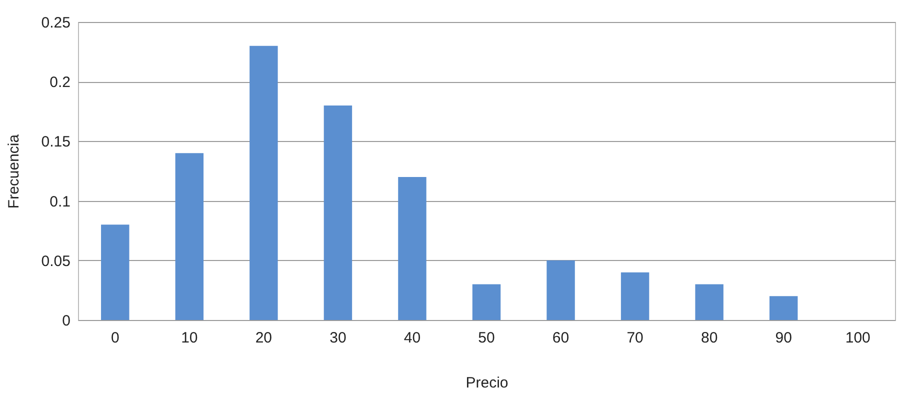 This screenshot has width=921, height=411. I want to click on x-tick-label: 30, so click(338, 338).